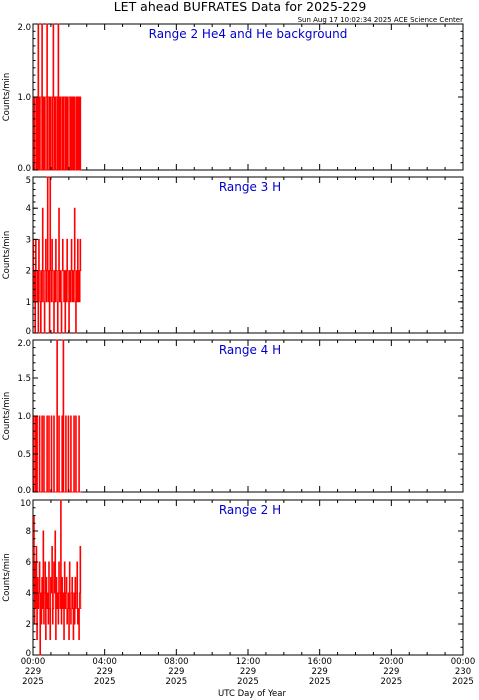  Describe the element at coordinates (250, 510) in the screenshot. I see `panel-label: Range 2 H` at that location.